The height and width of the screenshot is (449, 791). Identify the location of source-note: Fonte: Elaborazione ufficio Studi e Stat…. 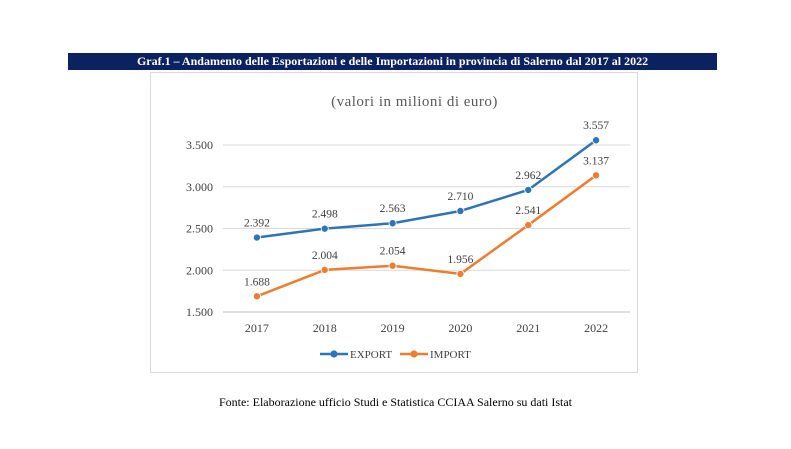
(395, 402).